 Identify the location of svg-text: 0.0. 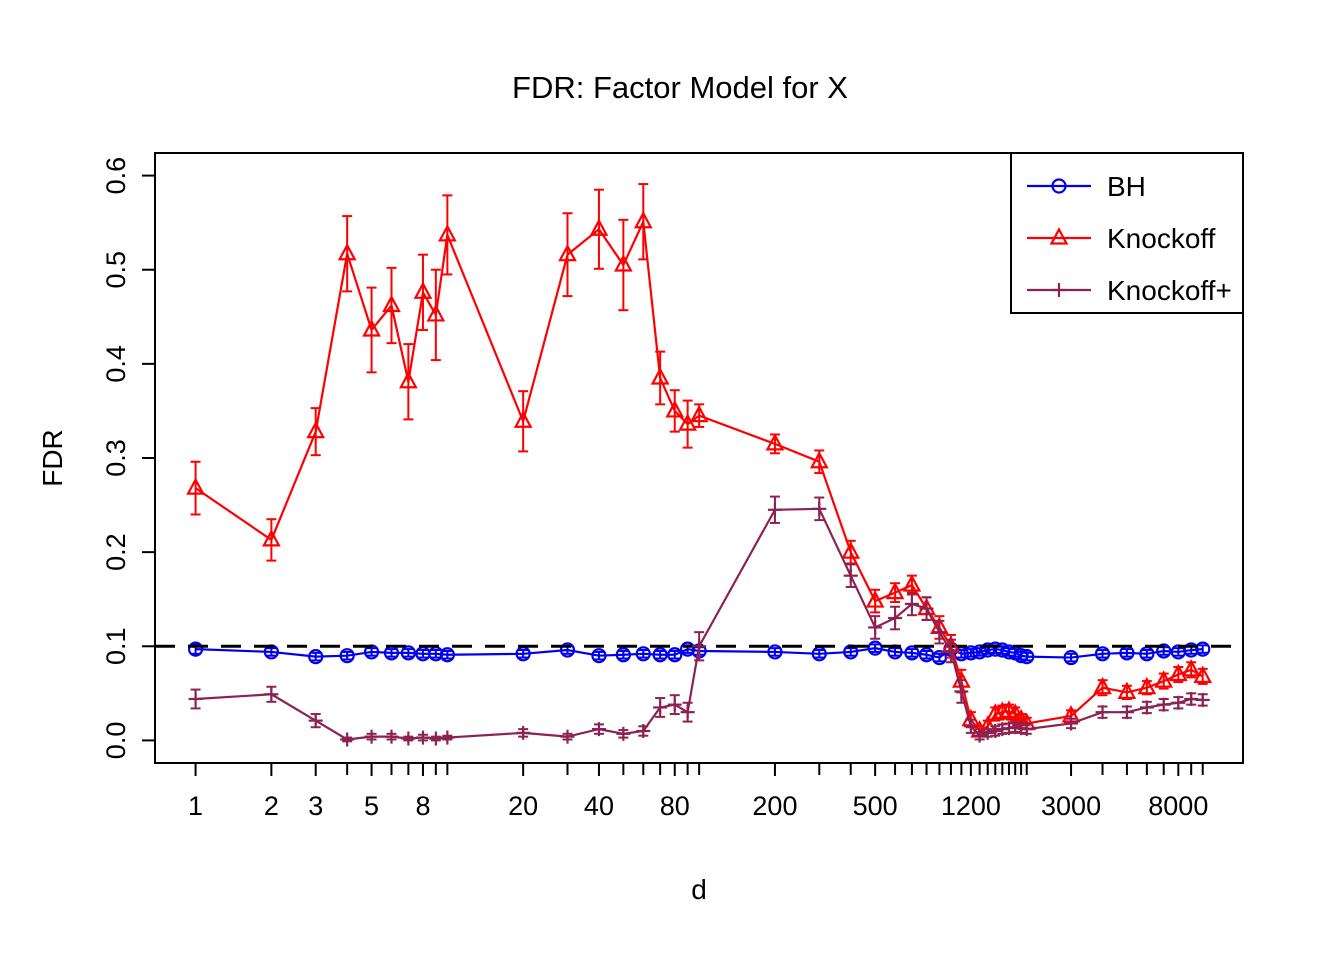
(116, 741).